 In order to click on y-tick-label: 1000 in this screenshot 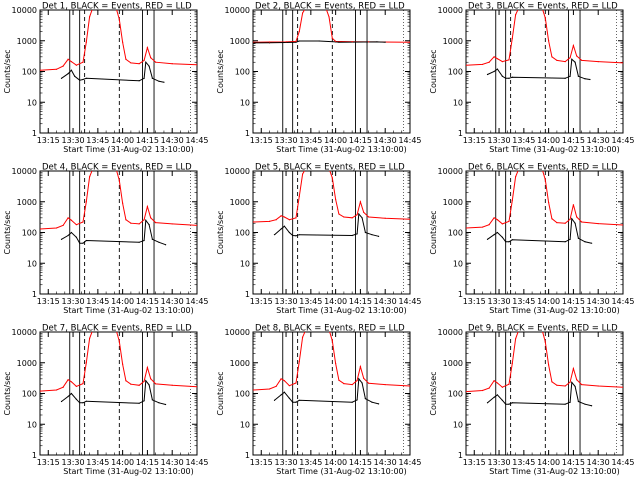, I will do `click(27, 202)`.